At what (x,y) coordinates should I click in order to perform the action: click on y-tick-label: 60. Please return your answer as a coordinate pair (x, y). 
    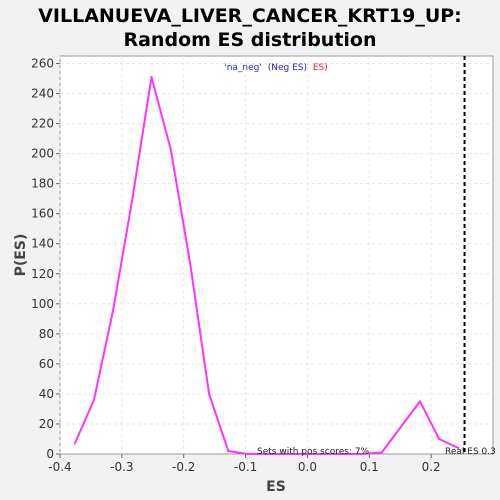
    Looking at the image, I should click on (46, 364).